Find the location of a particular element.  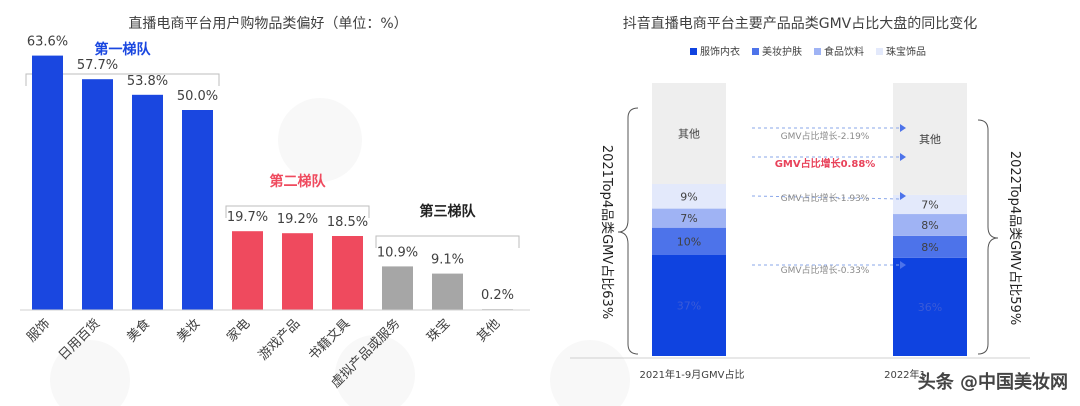

source-watermark: 头条 @中国美妆网 is located at coordinates (993, 382).